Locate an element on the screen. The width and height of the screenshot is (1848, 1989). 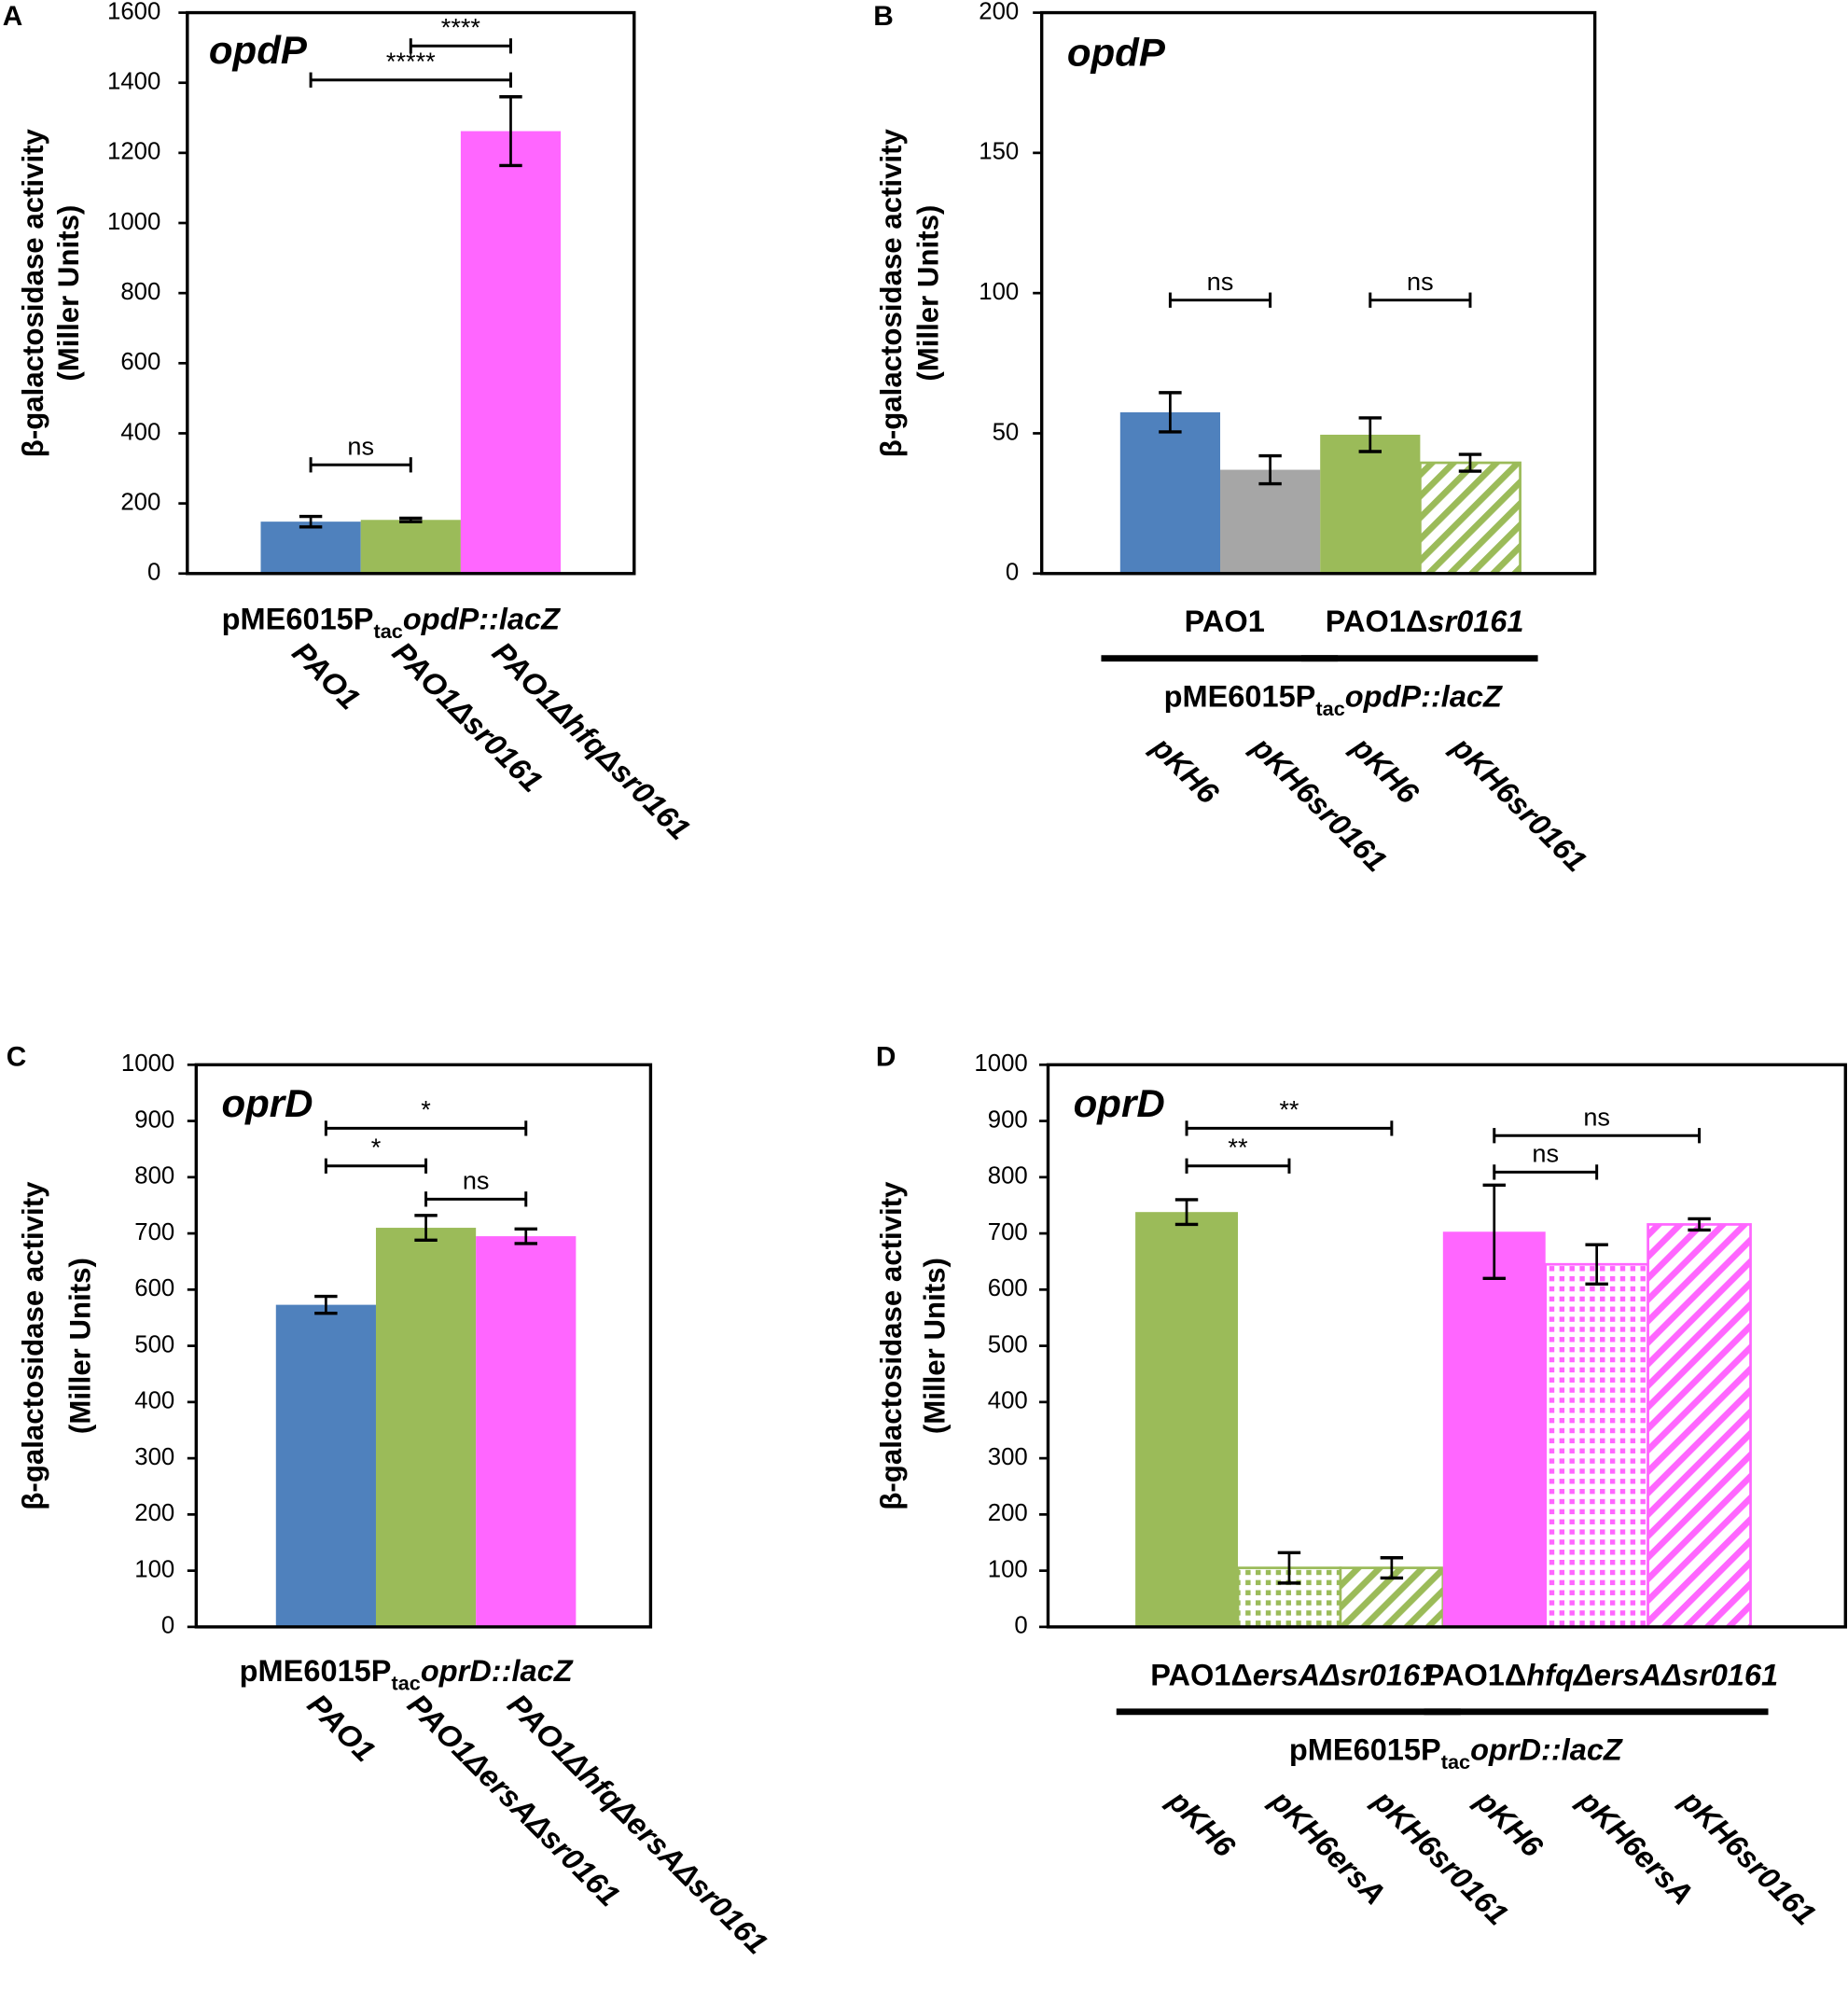
group-label: PAO1 is located at coordinates (1225, 621).